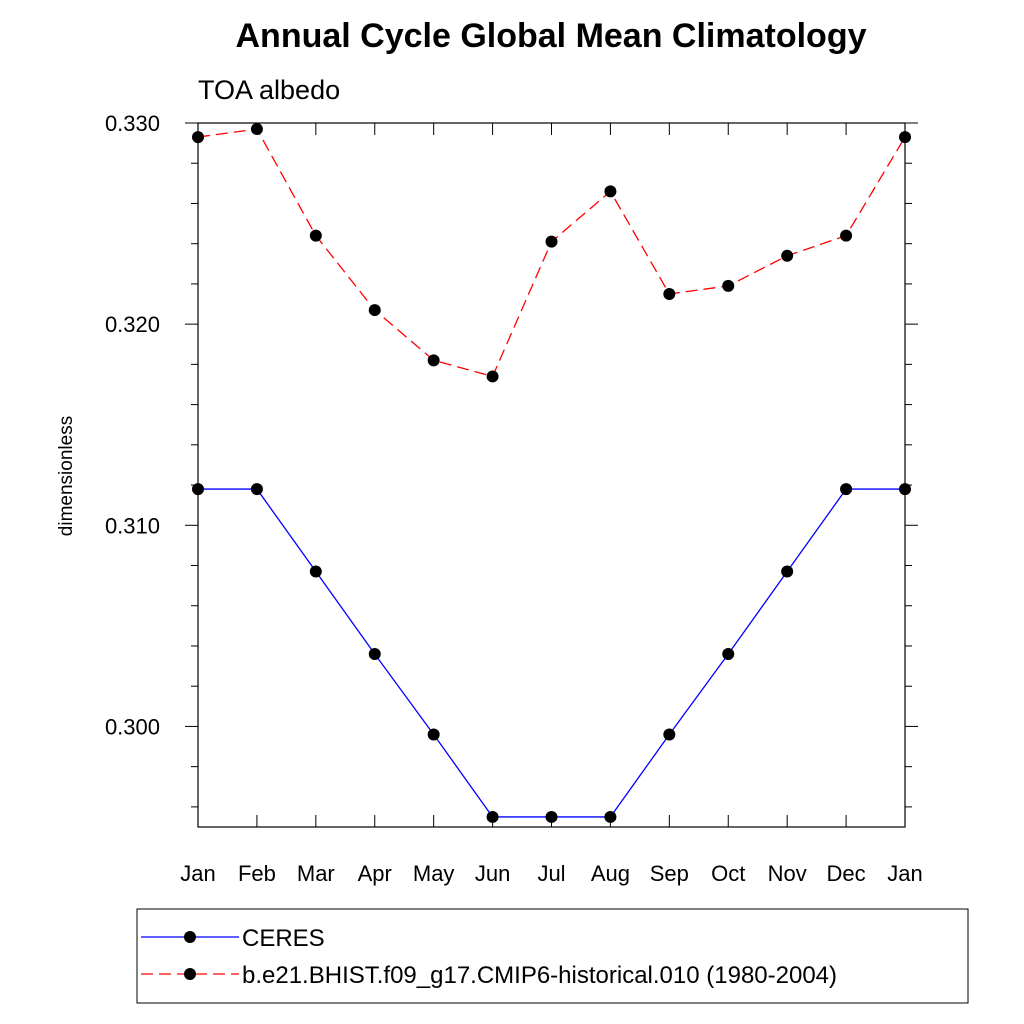  I want to click on x-tick-label: May, so click(434, 873).